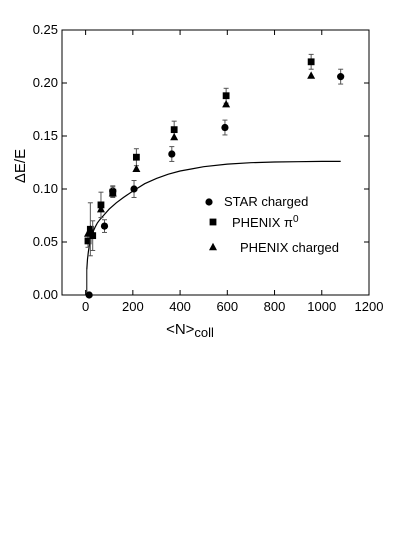 The height and width of the screenshot is (545, 409). I want to click on y-axis-label: ΔE/E, so click(20, 166).